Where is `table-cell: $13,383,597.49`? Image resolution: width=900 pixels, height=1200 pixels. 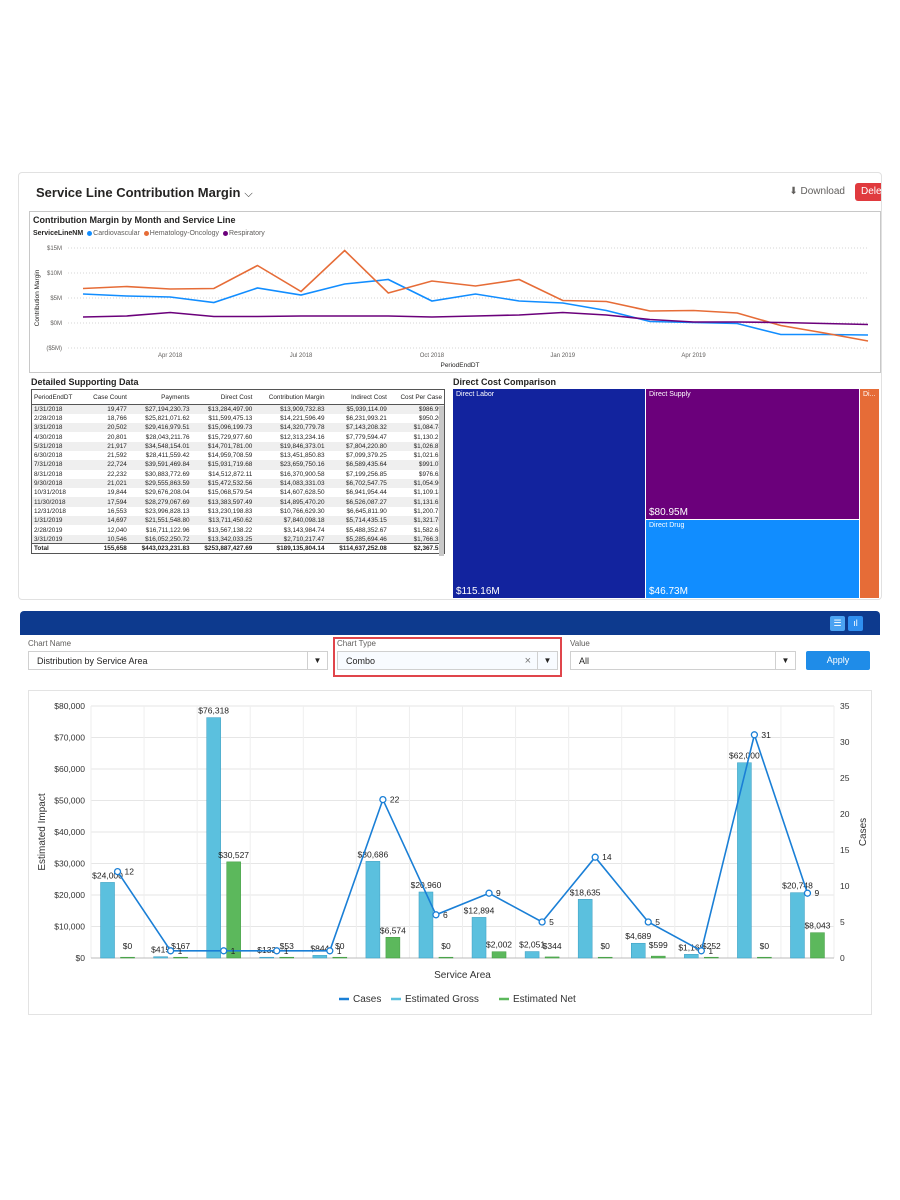
table-cell: $13,383,597.49 is located at coordinates (223, 502).